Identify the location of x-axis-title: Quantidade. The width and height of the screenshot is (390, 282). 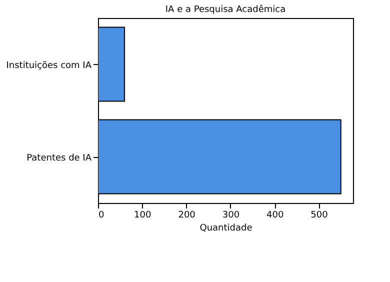
(226, 229).